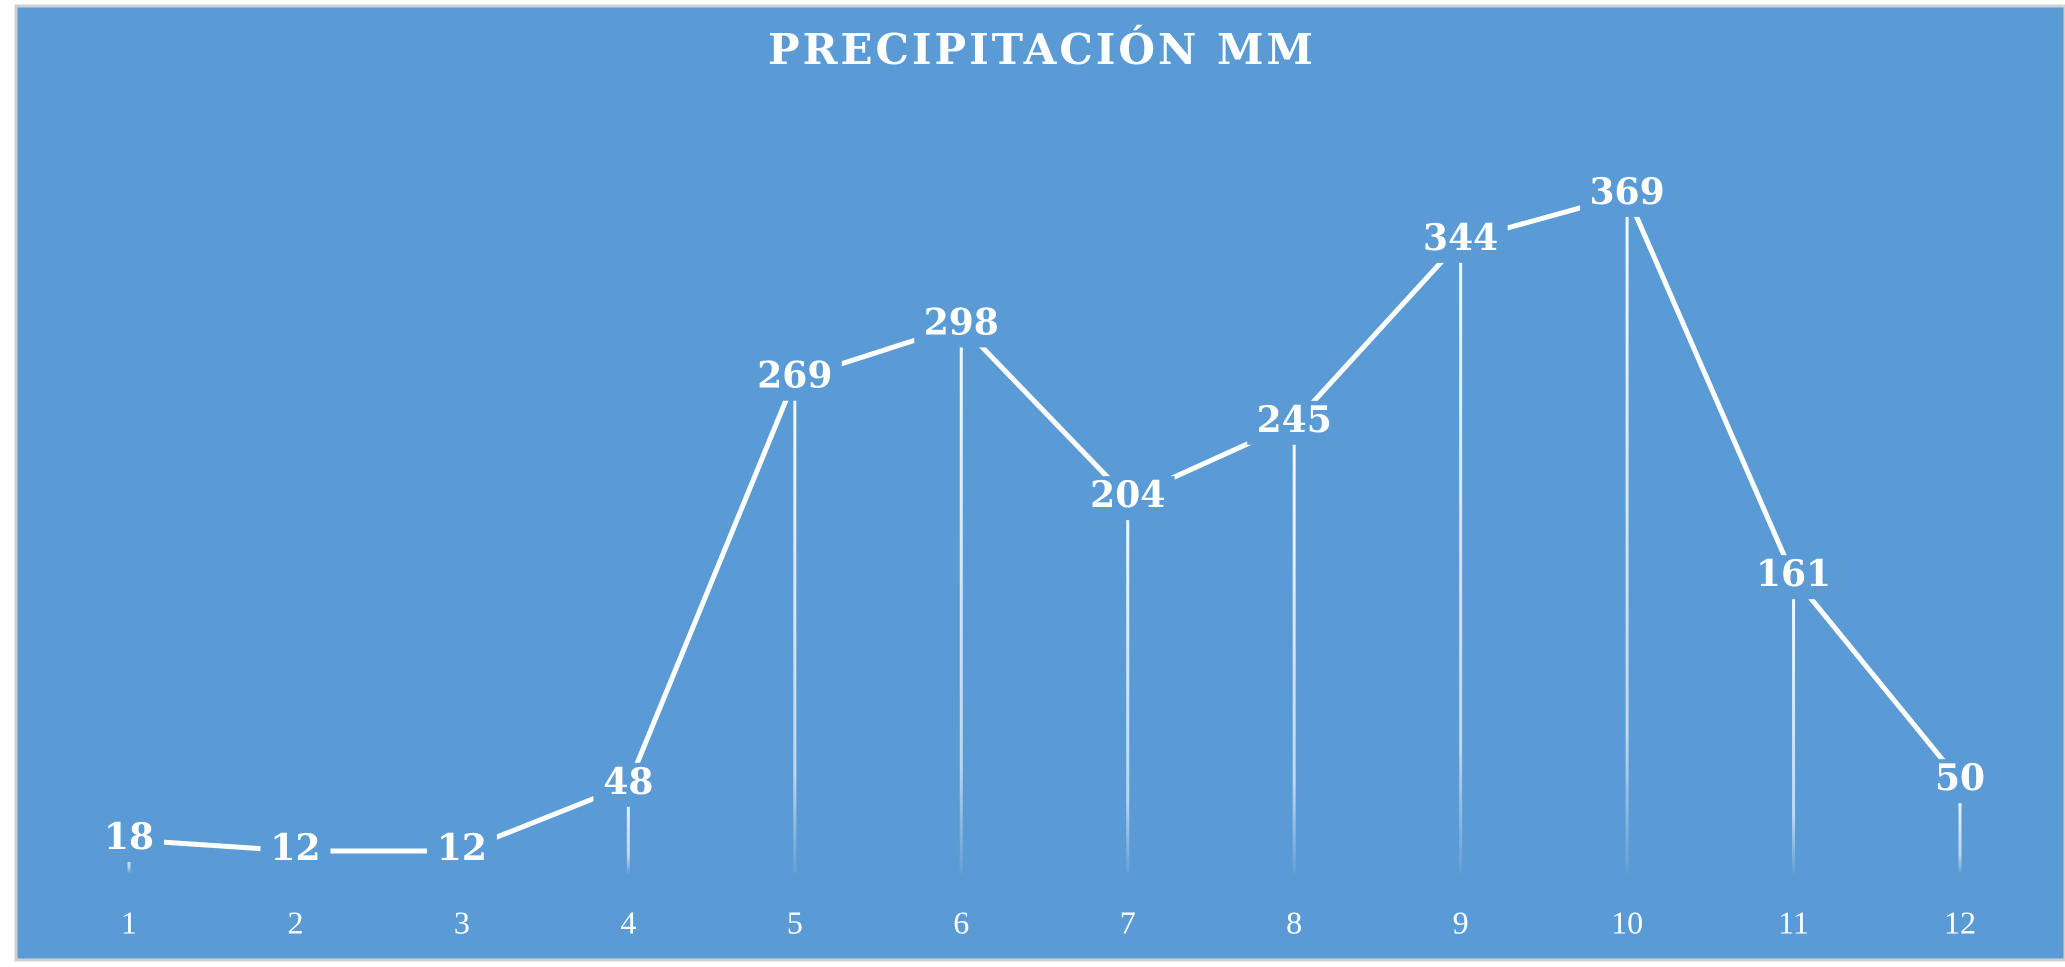 This screenshot has width=2065, height=967. What do you see at coordinates (129, 837) in the screenshot?
I see `data-label: 18` at bounding box center [129, 837].